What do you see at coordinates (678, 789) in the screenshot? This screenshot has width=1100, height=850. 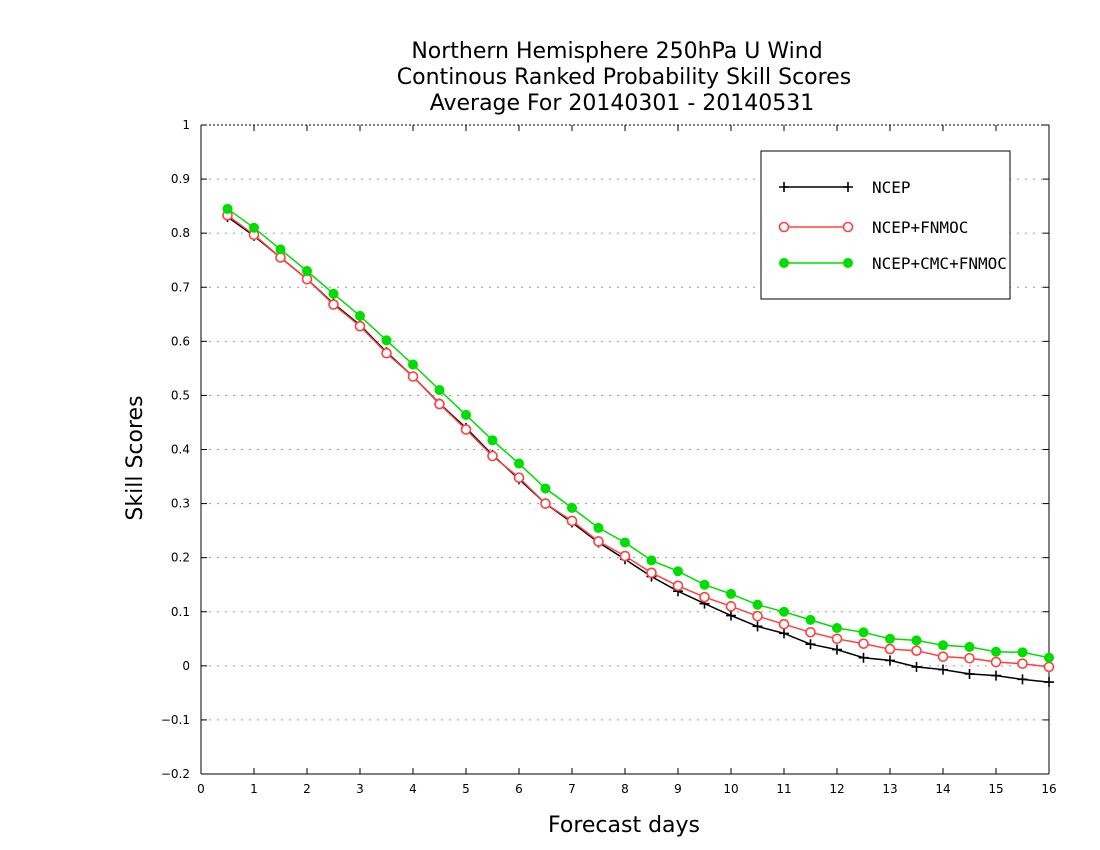 I see `x-tick-label-9: 9` at bounding box center [678, 789].